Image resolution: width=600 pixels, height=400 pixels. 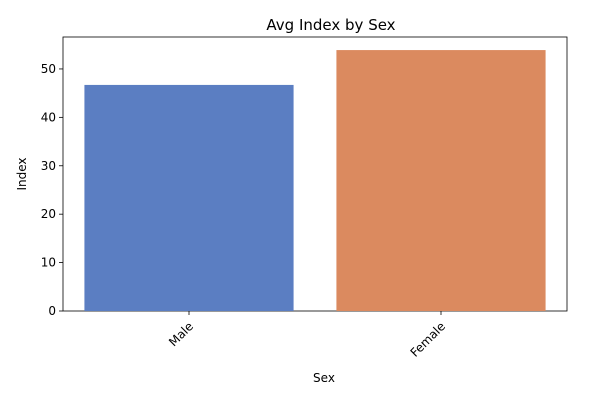 I want to click on y-axis-label: Index, so click(x=22, y=173).